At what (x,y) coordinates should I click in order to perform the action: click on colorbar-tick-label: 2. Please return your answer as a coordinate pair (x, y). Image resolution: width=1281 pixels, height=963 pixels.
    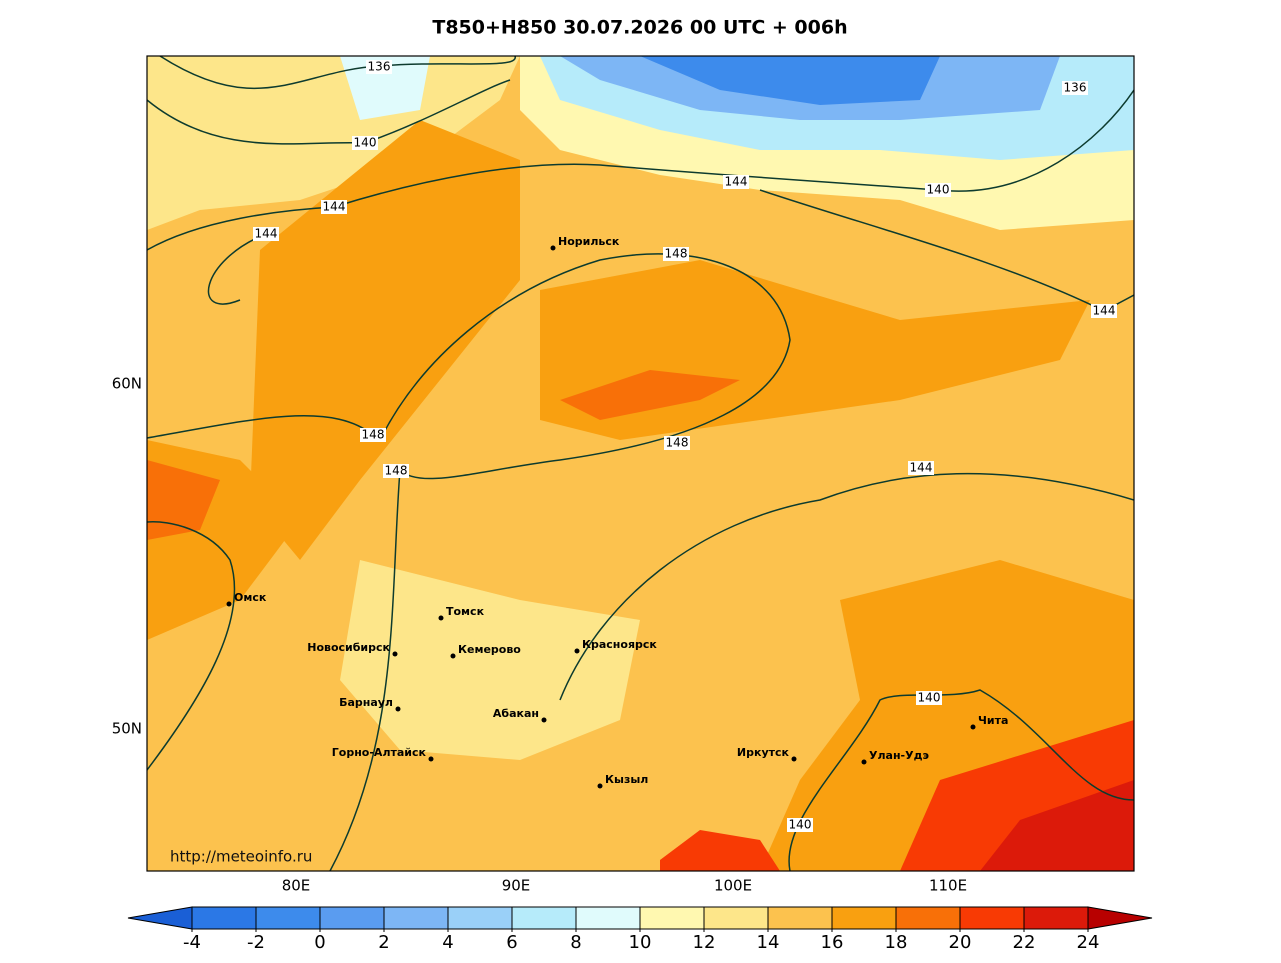
    Looking at the image, I should click on (383, 942).